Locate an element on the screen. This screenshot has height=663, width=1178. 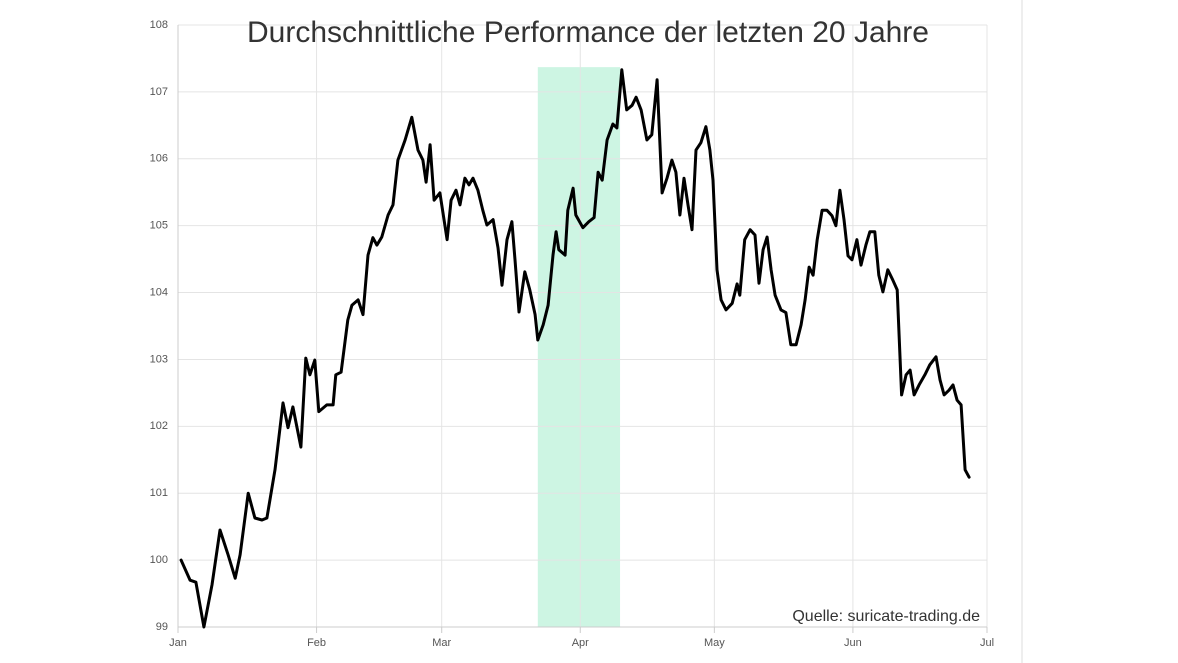
highlight-band is located at coordinates (579, 347).